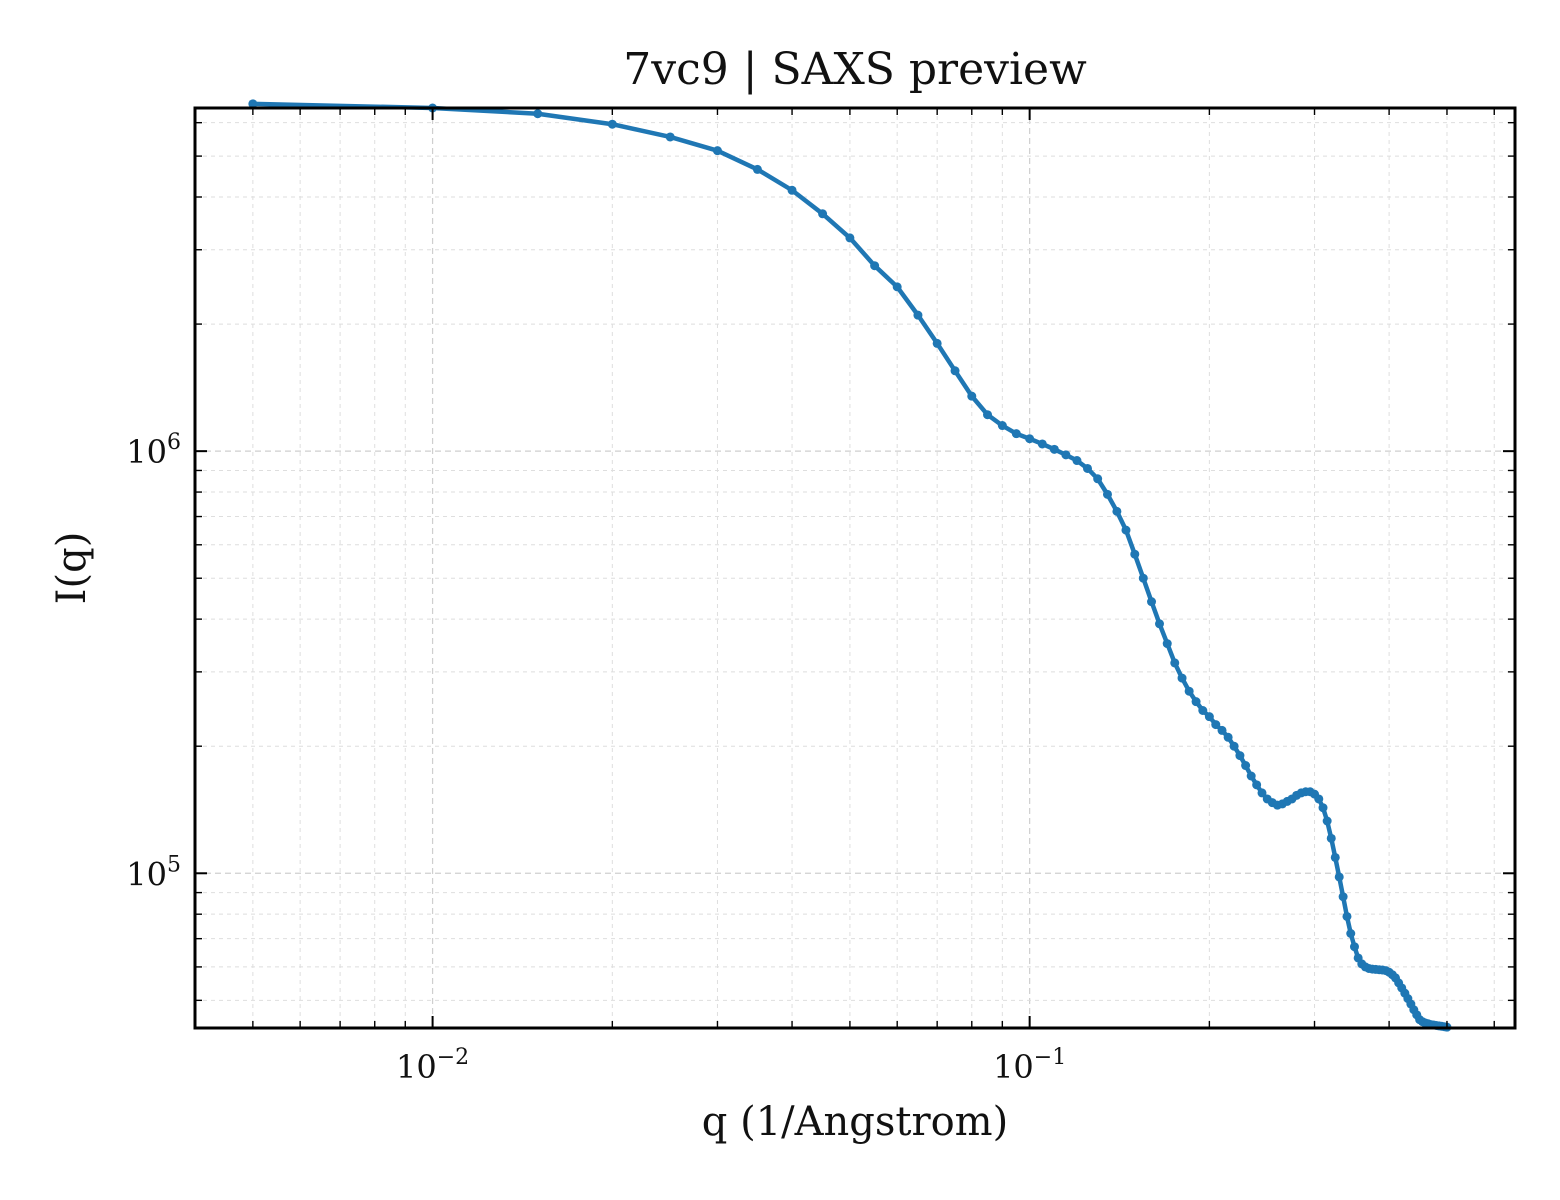 The image size is (1560, 1200). I want to click on x-axis-label: q (1/Angstrom), so click(855, 1122).